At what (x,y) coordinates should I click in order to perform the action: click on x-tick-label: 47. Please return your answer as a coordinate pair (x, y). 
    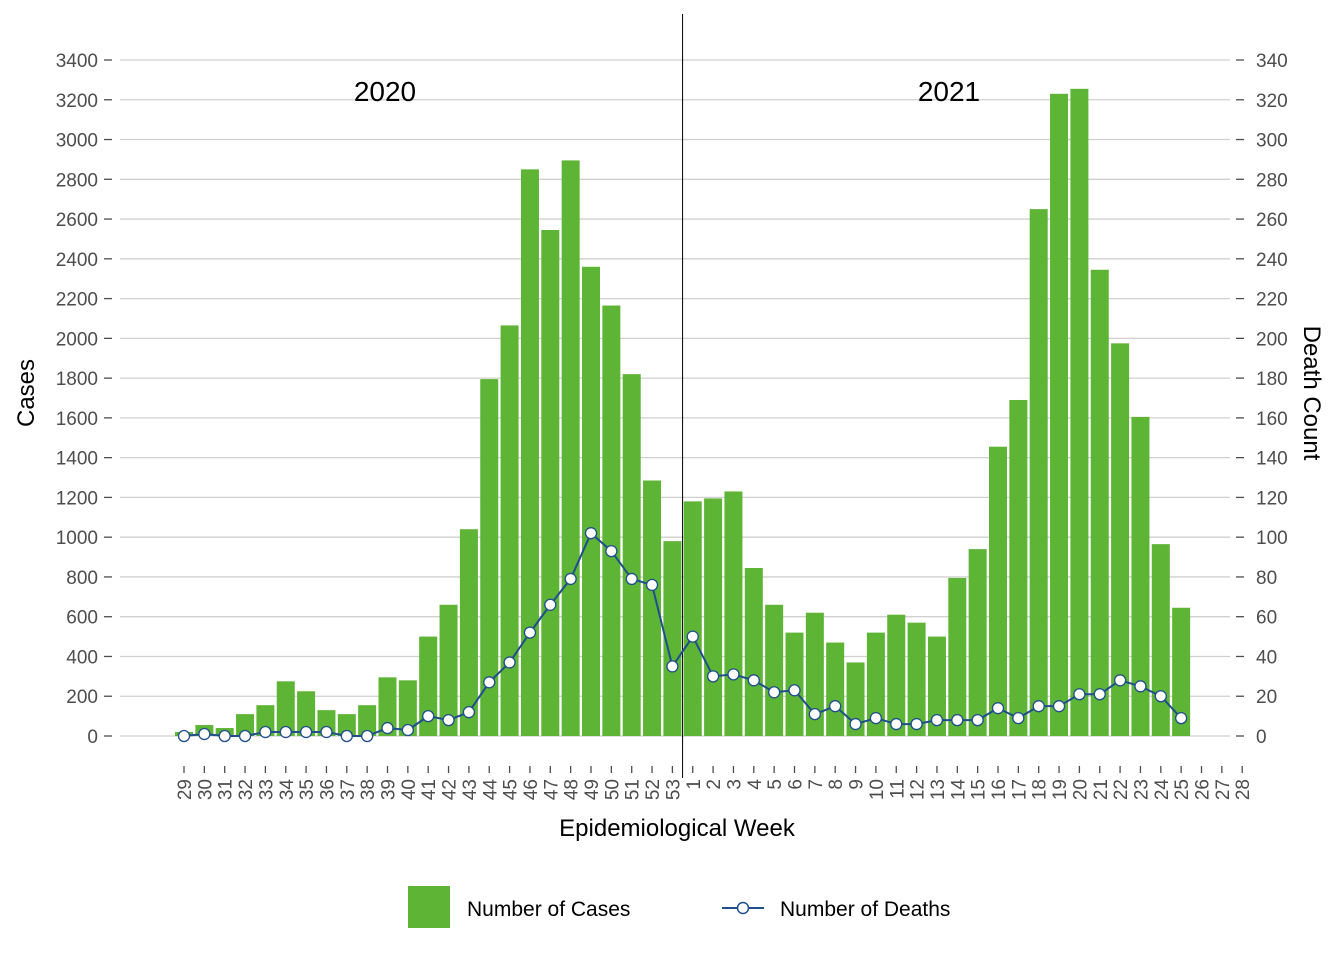
    Looking at the image, I should click on (551, 789).